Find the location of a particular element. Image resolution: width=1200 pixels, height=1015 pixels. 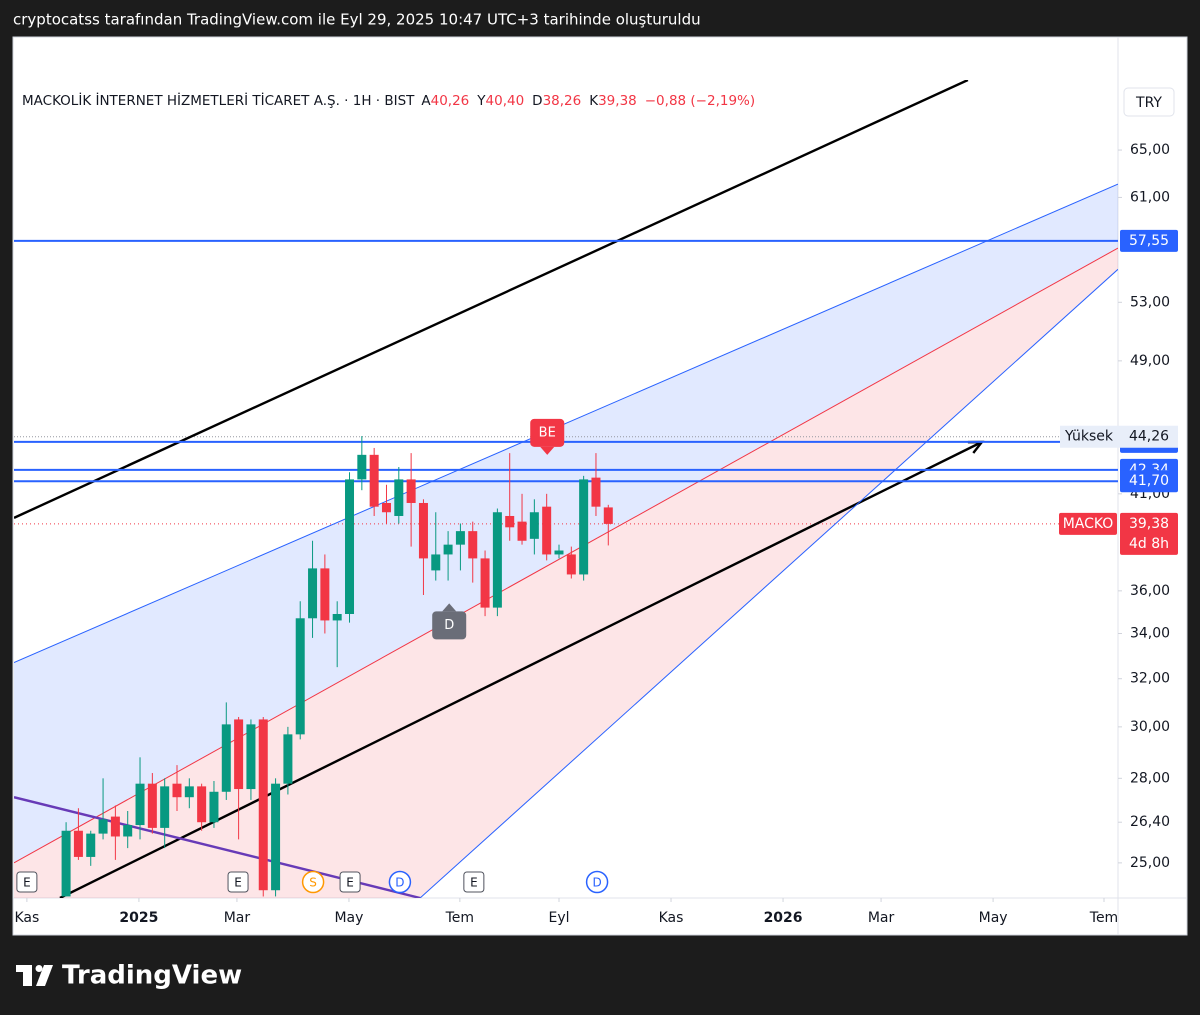

level-label-box is located at coordinates (1149, 240).